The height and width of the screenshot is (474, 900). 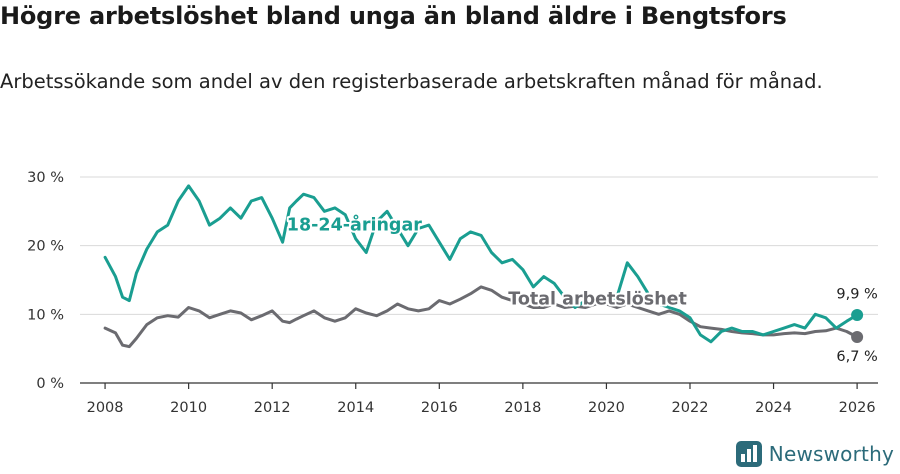 What do you see at coordinates (856, 295) in the screenshot?
I see `youth-end-value-label: 9,9 %` at bounding box center [856, 295].